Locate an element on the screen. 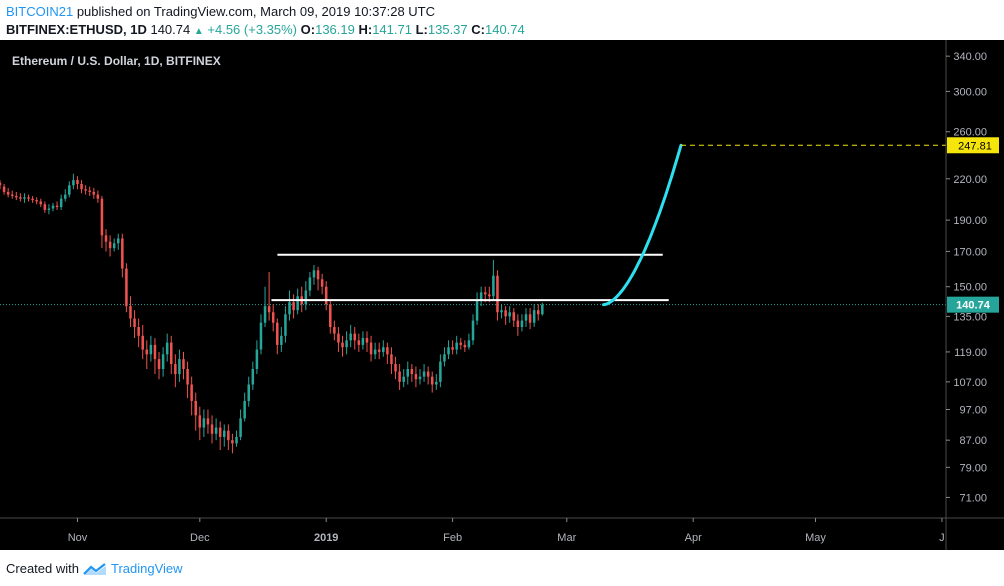  last-price: 140.74 is located at coordinates (170, 29).